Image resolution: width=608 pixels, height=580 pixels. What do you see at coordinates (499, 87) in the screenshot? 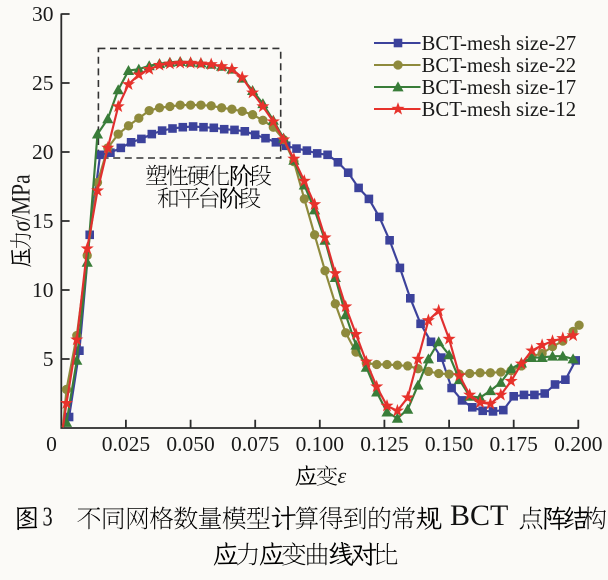
I see `svg-text: BCT-mesh size-17` at bounding box center [499, 87].